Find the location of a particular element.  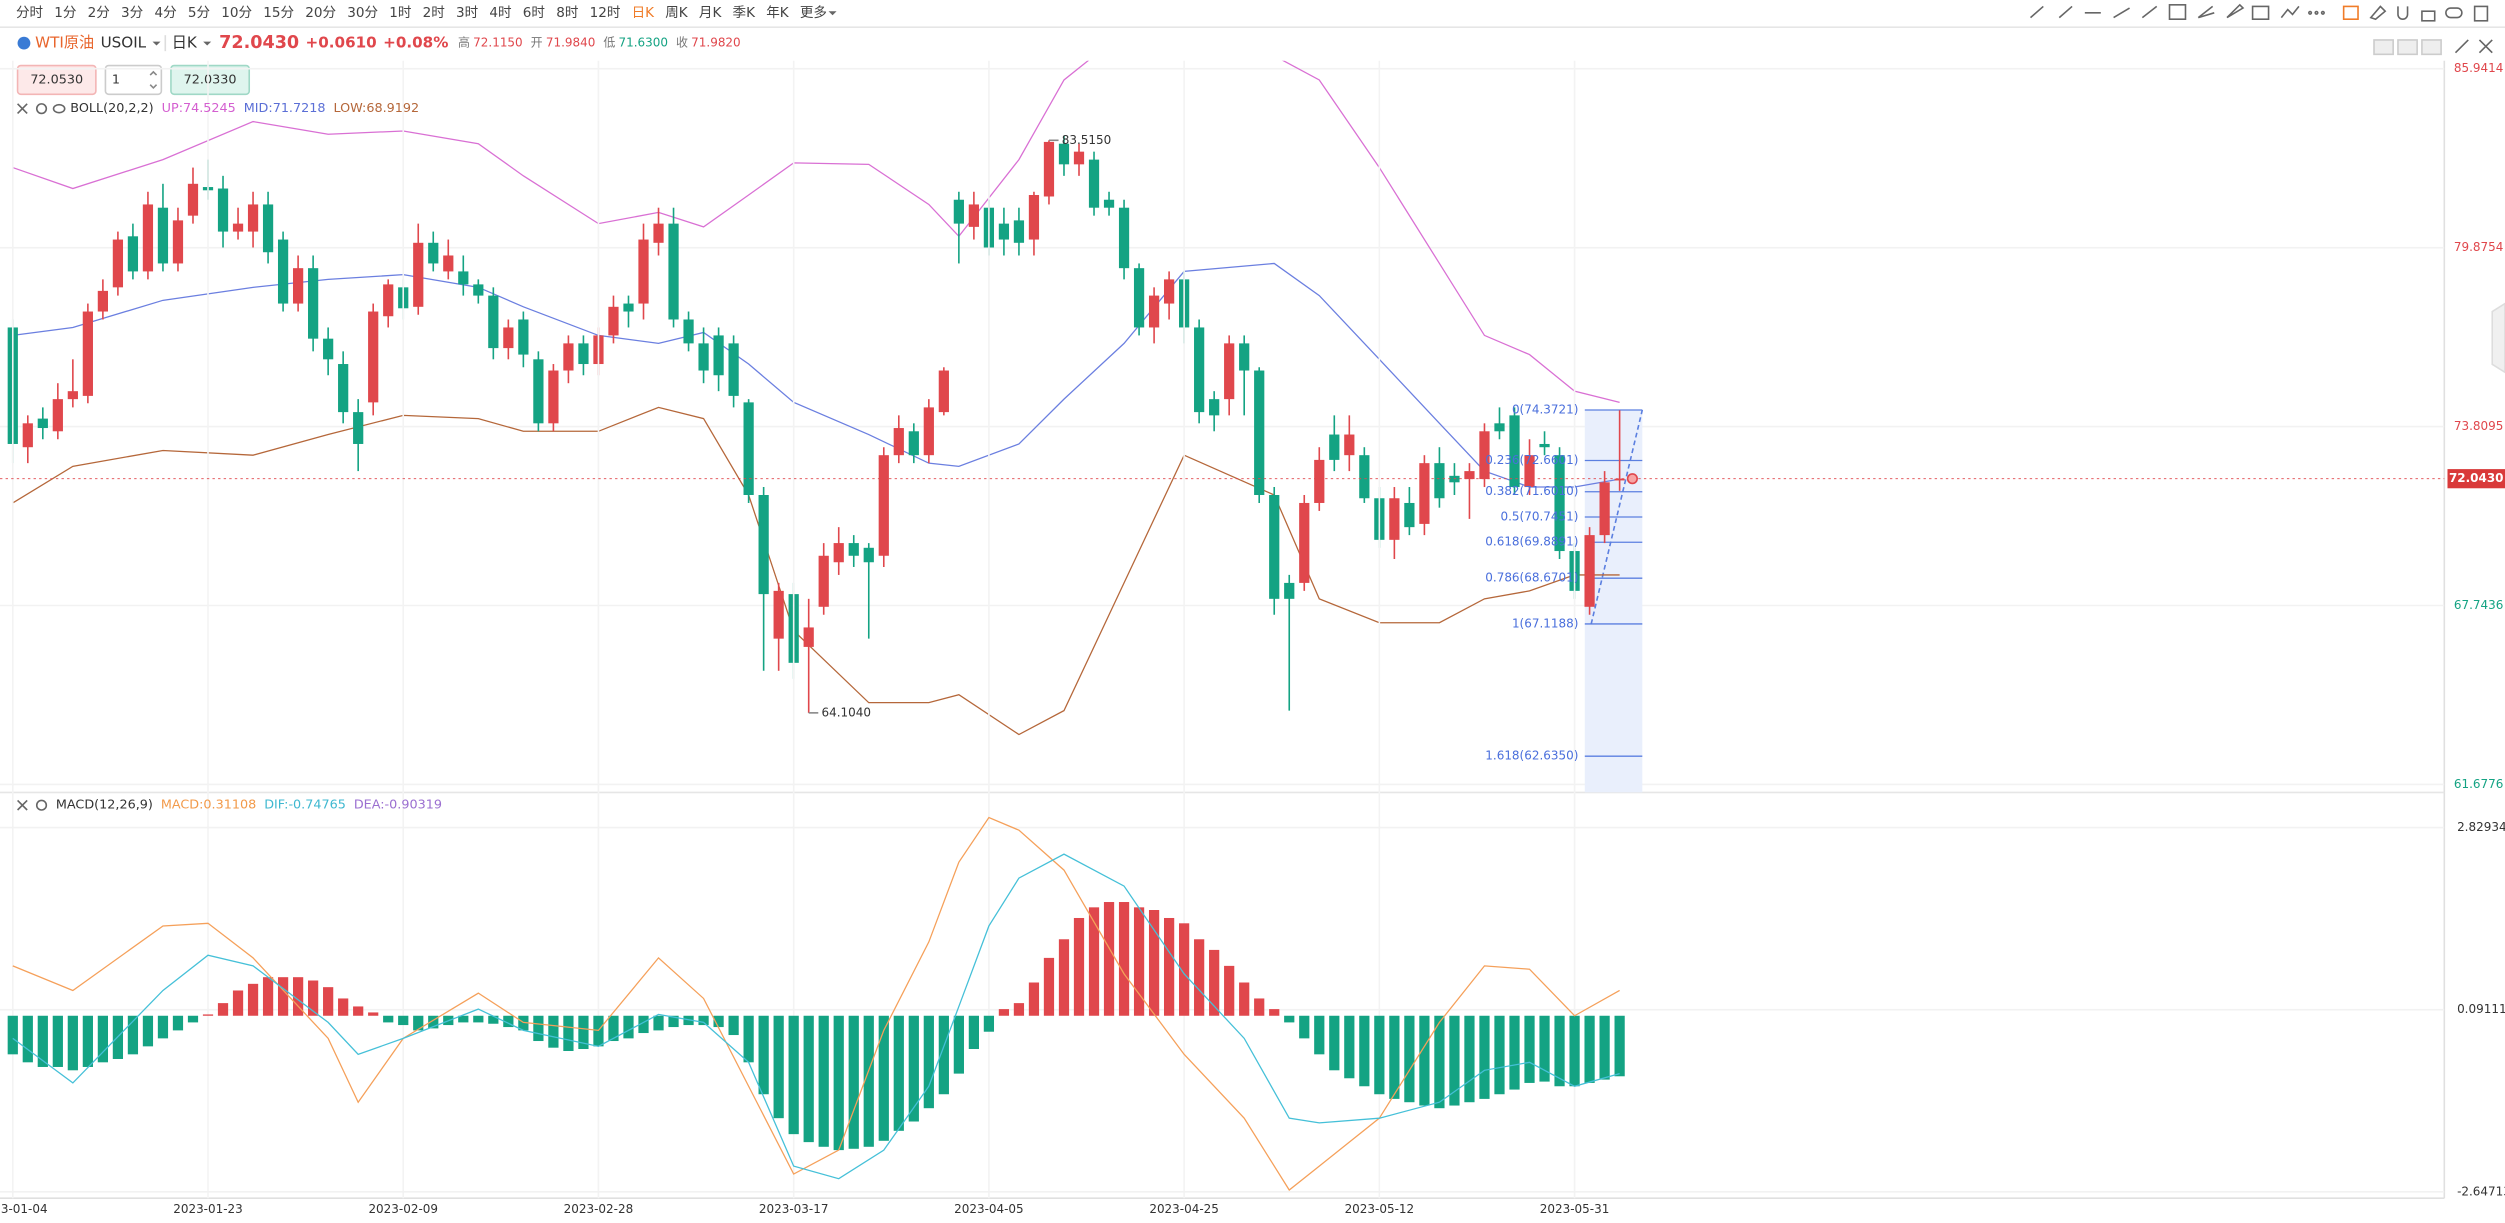

last-price-dot is located at coordinates (1632, 479).